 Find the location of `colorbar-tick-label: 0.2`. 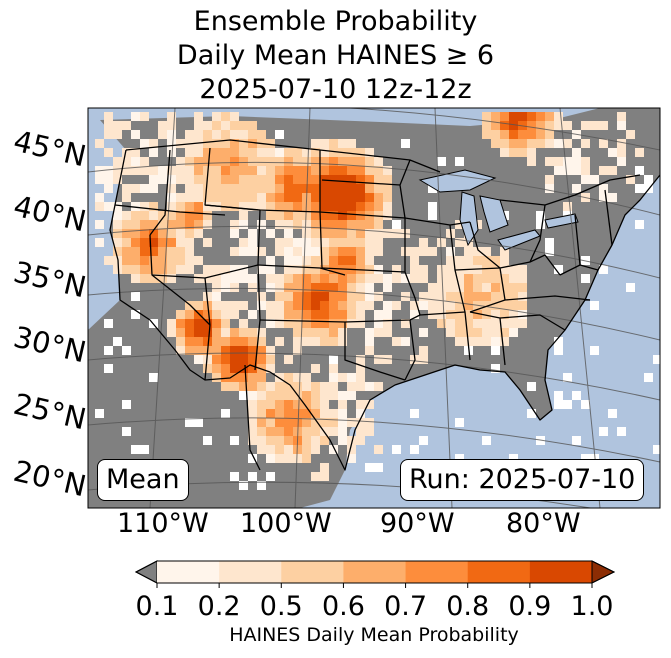

colorbar-tick-label: 0.2 is located at coordinates (219, 606).